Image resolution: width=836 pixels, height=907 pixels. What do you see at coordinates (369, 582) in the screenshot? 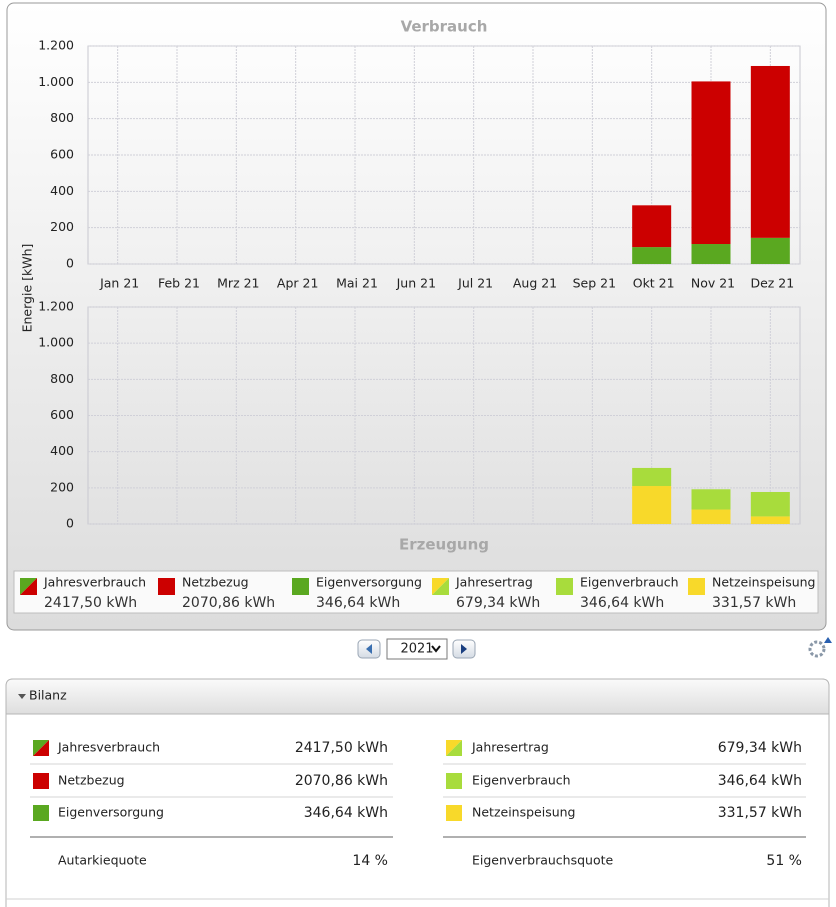
I see `legend-name: Eigenversorgung` at bounding box center [369, 582].